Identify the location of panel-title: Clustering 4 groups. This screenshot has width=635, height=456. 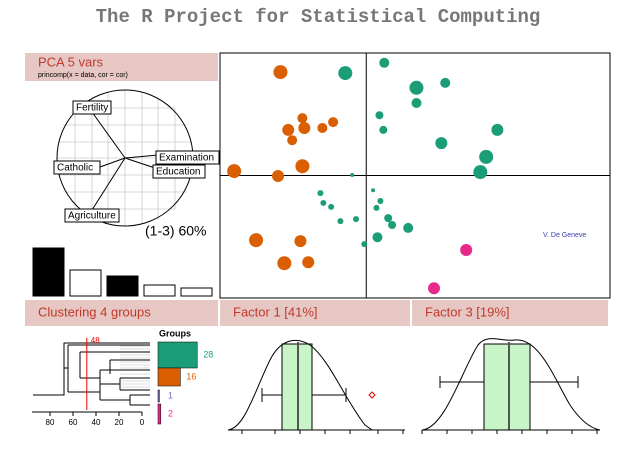
(94, 311).